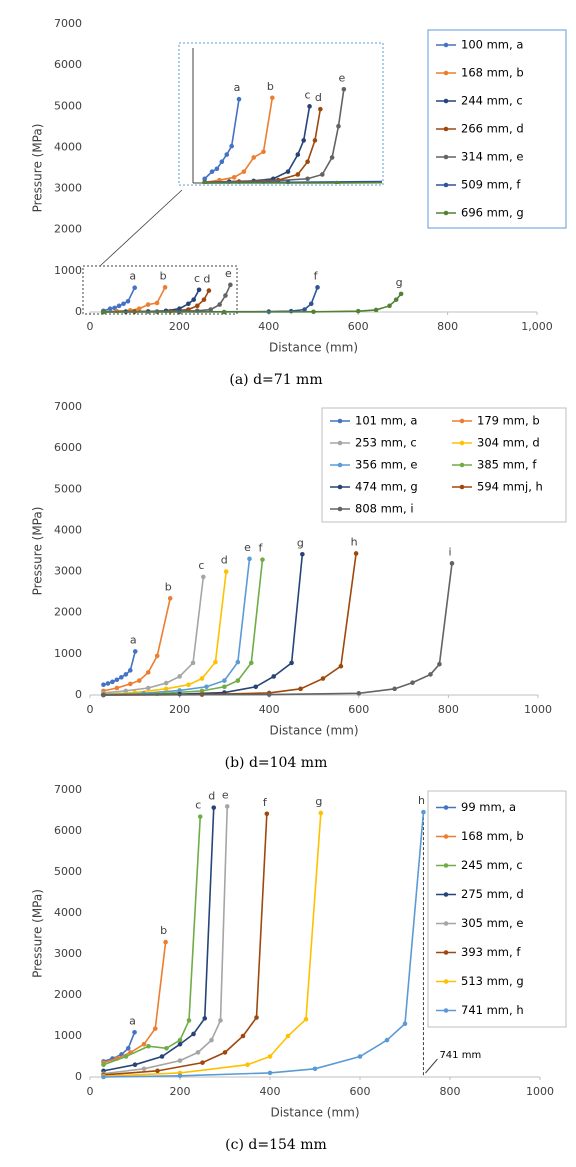 The image size is (576, 1167). I want to click on x-tick-label: 400, so click(268, 326).